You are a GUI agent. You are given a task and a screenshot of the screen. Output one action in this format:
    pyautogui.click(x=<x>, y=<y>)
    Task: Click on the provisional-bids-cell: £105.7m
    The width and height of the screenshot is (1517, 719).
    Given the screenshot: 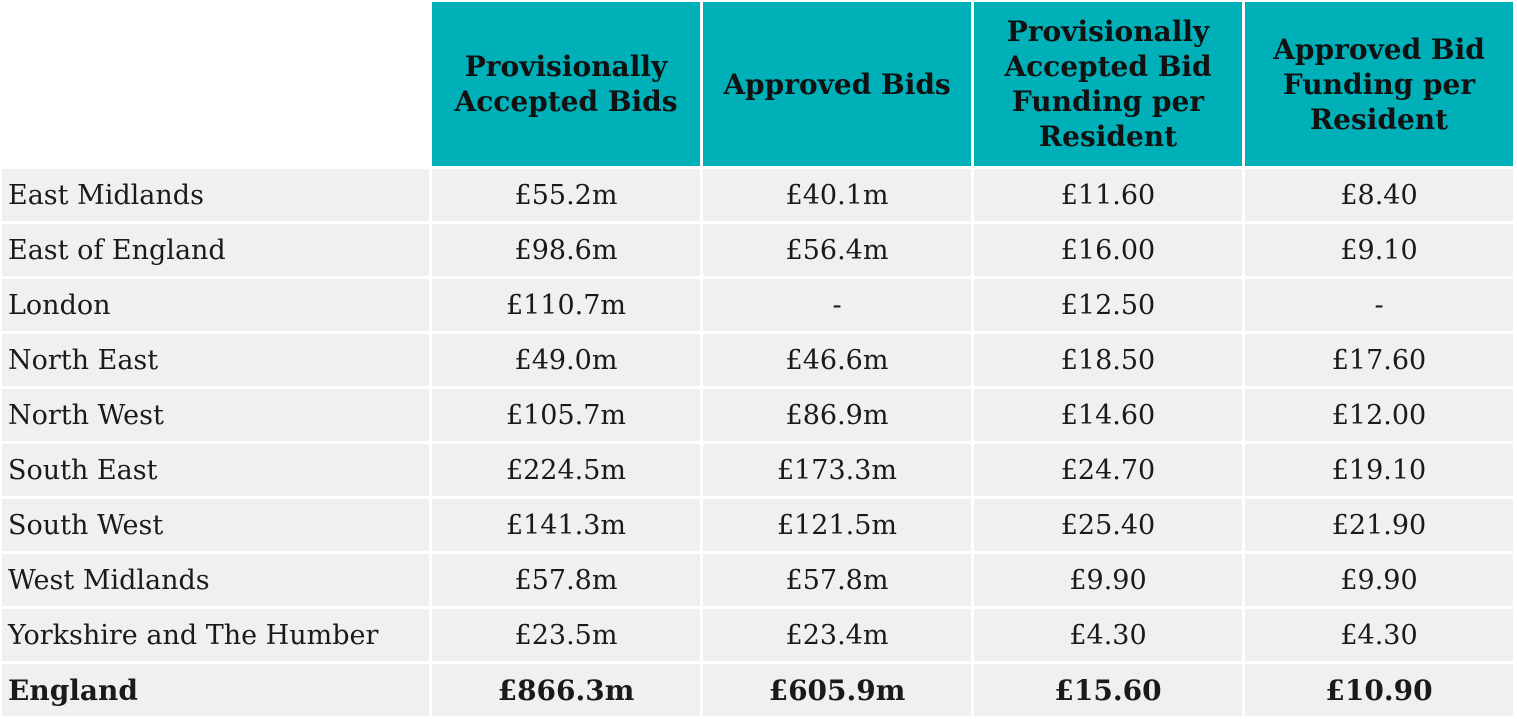 What is the action you would take?
    pyautogui.click(x=566, y=415)
    